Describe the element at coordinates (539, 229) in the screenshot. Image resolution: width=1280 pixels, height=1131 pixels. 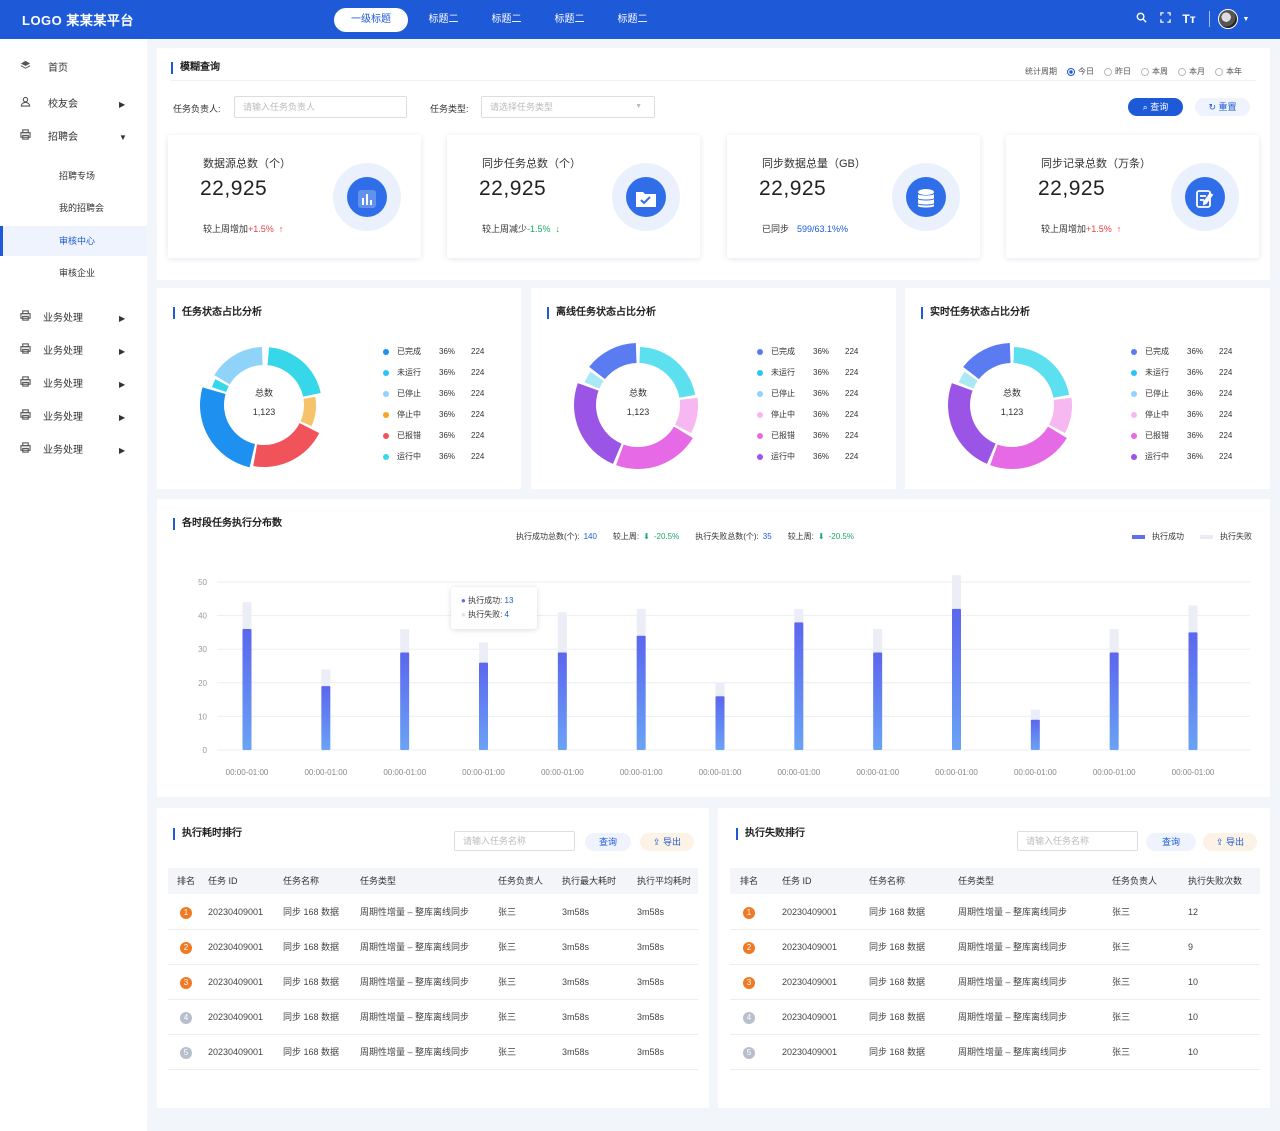
I see `stat-foot-value: -1.5%` at that location.